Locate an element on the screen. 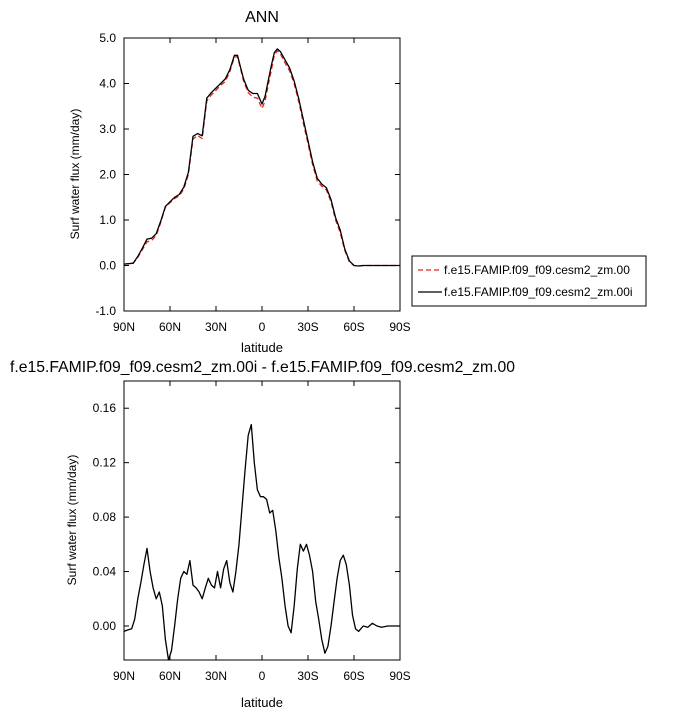 This screenshot has width=695, height=715. top-x-tick-label: 90N is located at coordinates (124, 327).